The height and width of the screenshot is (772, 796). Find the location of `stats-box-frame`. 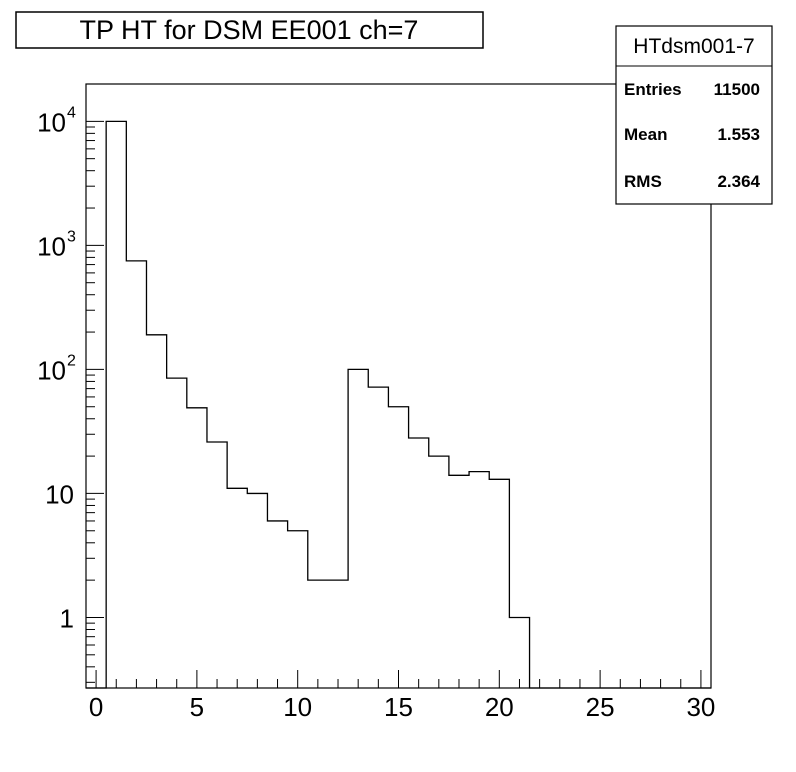

stats-box-frame is located at coordinates (694, 115).